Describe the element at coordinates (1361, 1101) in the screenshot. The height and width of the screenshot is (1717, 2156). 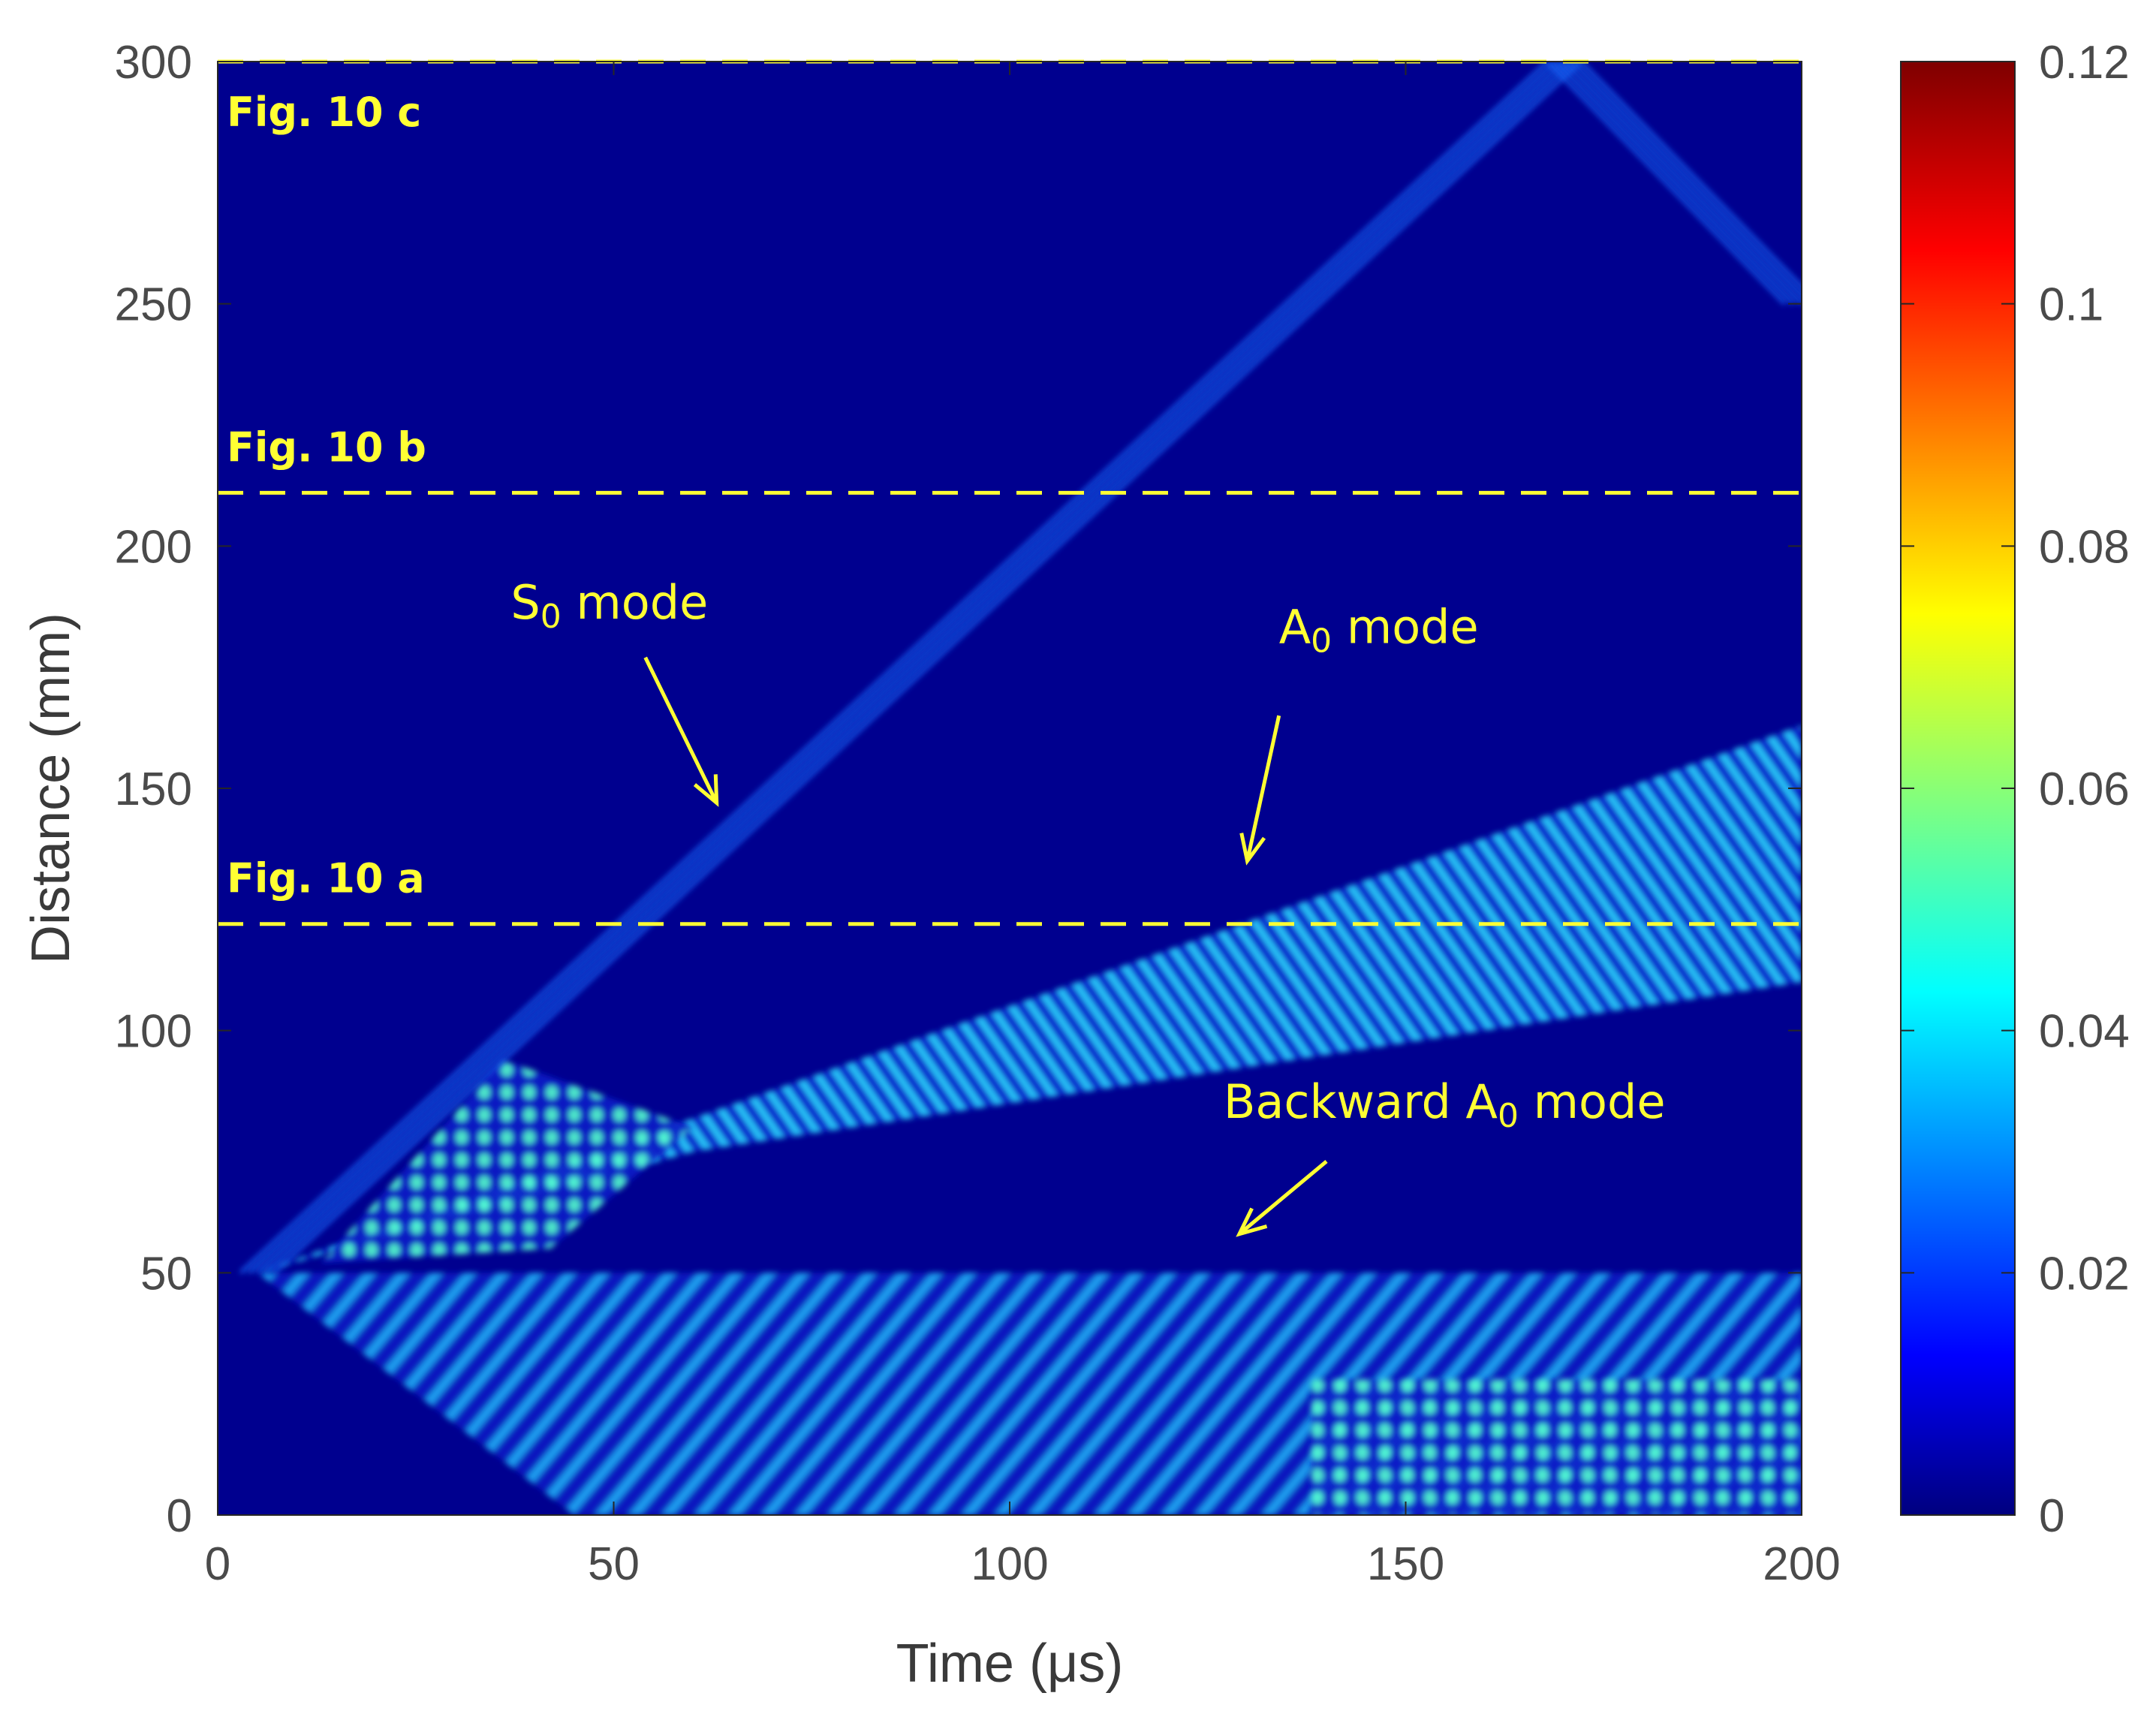
I see `mode-label-main: Backward A` at that location.